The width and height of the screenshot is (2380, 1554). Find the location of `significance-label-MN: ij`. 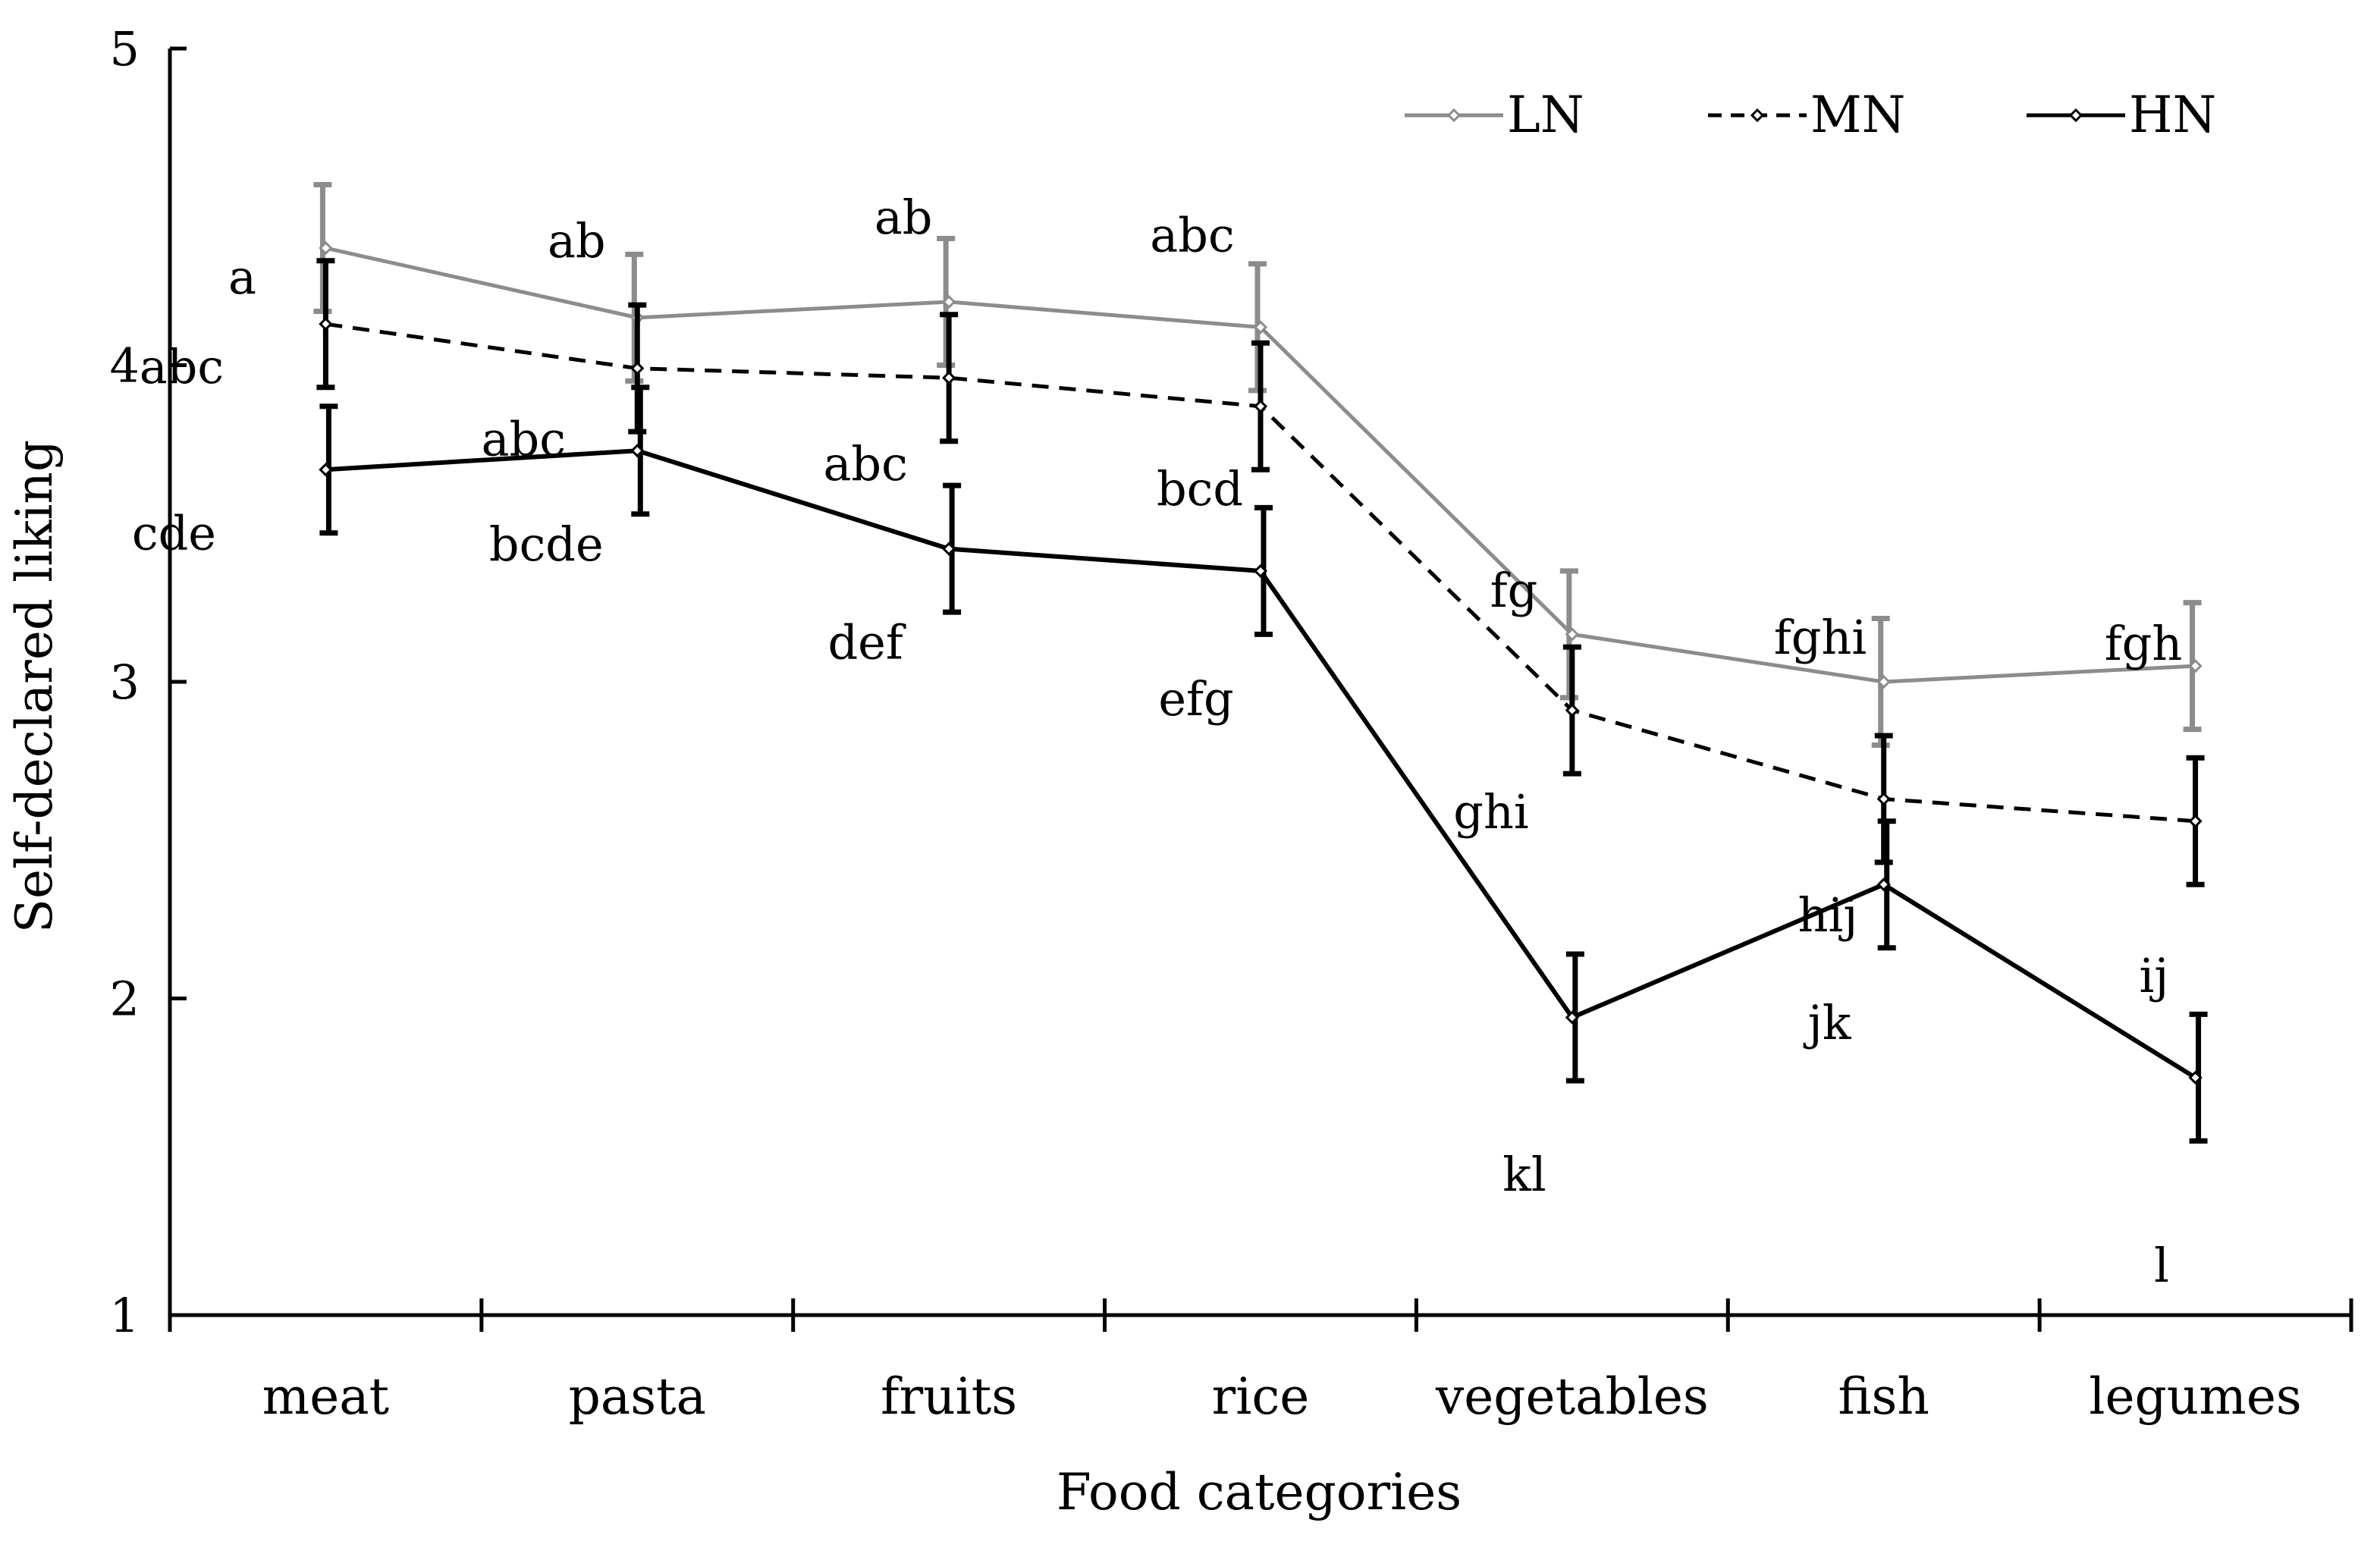

significance-label-MN: ij is located at coordinates (2153, 975).